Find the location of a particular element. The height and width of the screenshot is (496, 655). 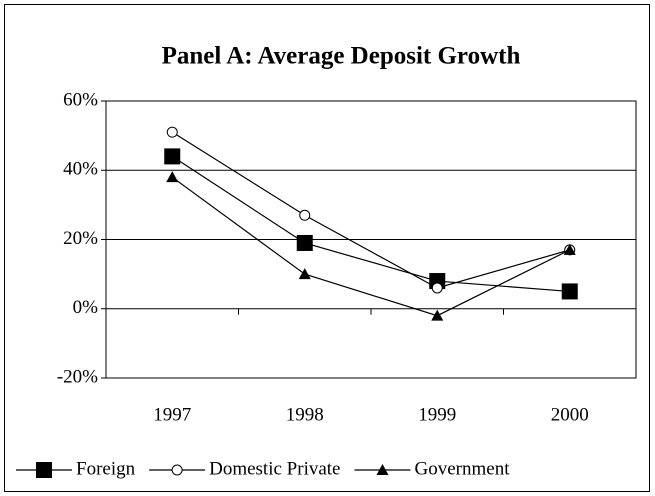

chart-title: Panel A: Average Deposit Growth is located at coordinates (341, 56).